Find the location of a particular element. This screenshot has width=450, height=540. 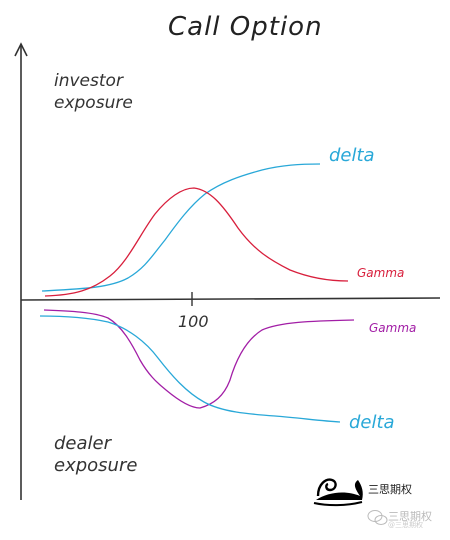

dealer-exposure-label: dealer exposure is located at coordinates (114, 455).